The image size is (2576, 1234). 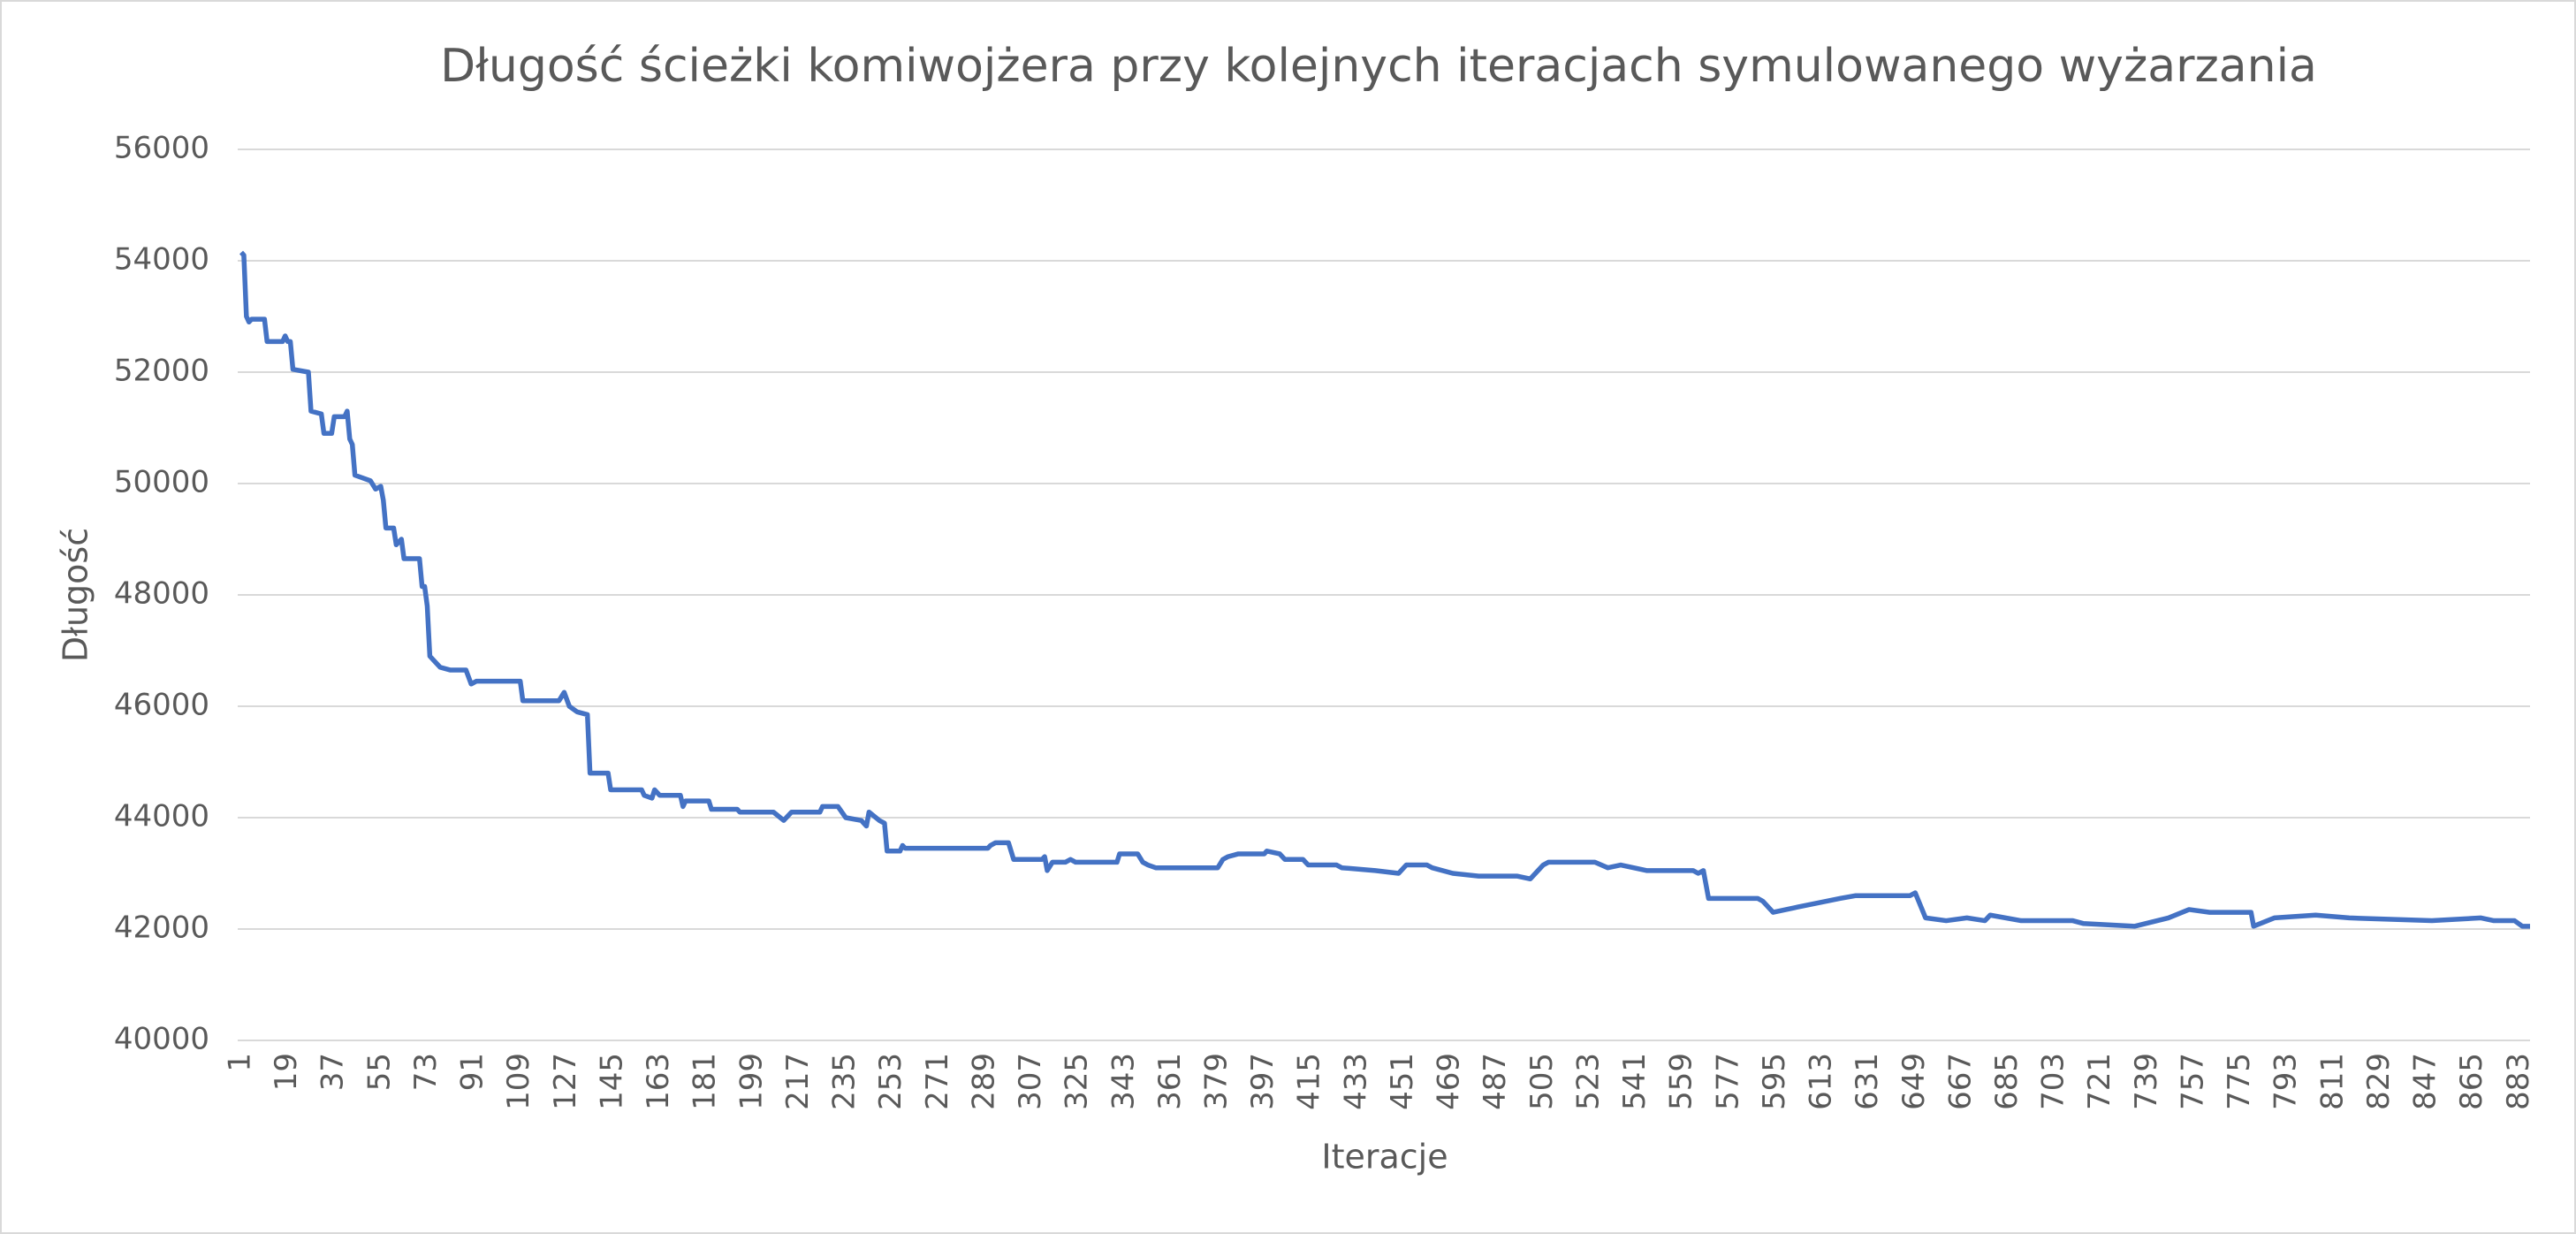 I want to click on x-tick-label: 73, so click(x=426, y=1072).